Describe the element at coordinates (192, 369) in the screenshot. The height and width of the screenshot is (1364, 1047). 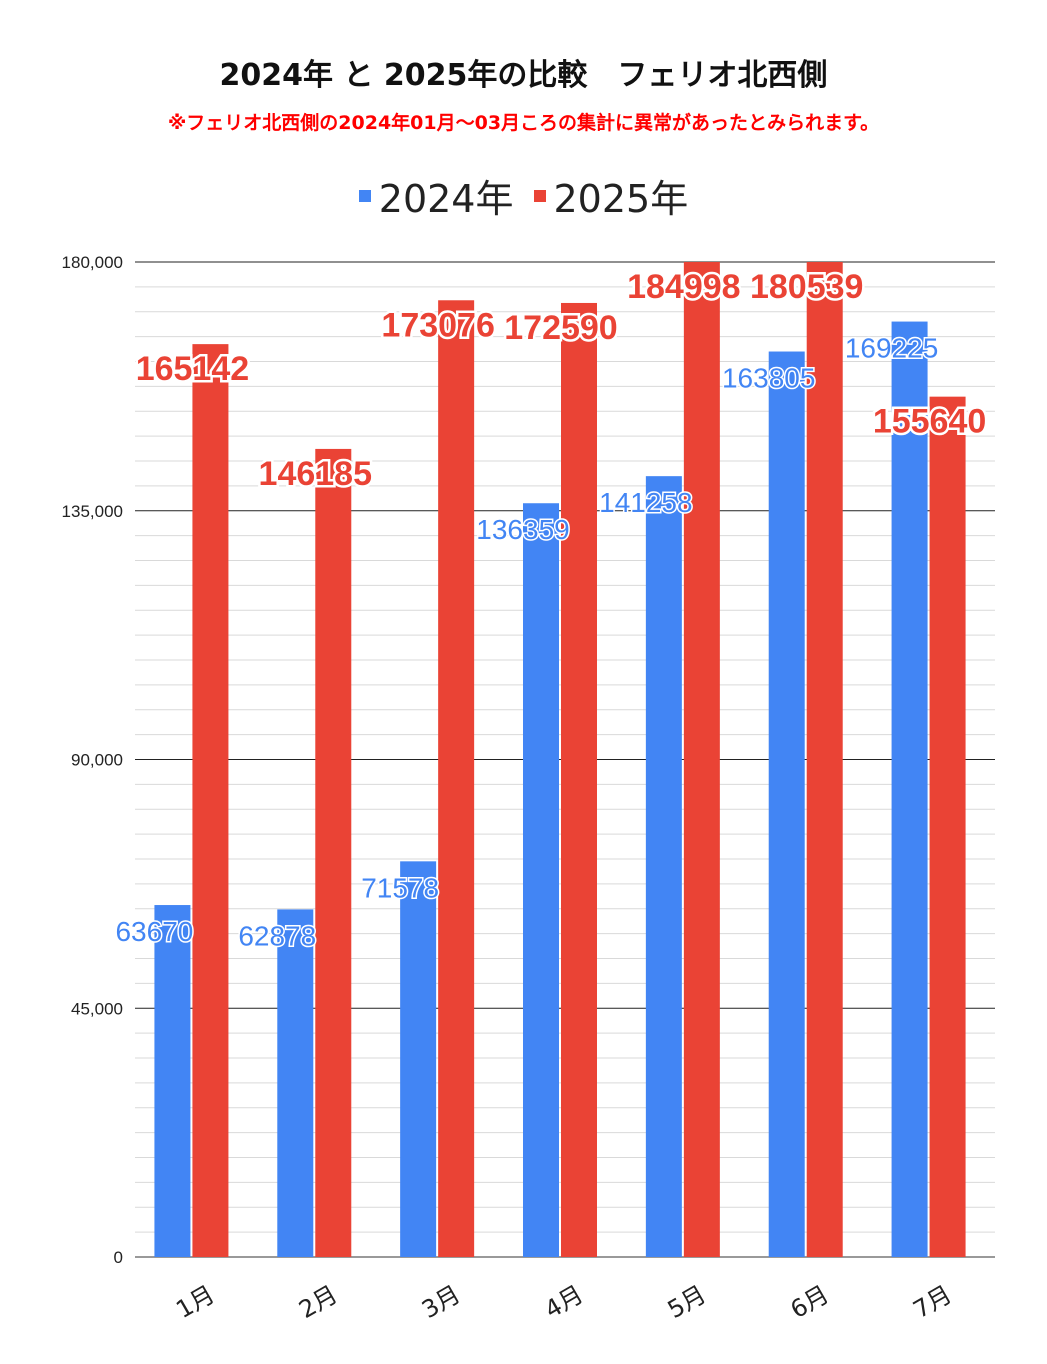
I see `data-label-2025: 165142` at that location.